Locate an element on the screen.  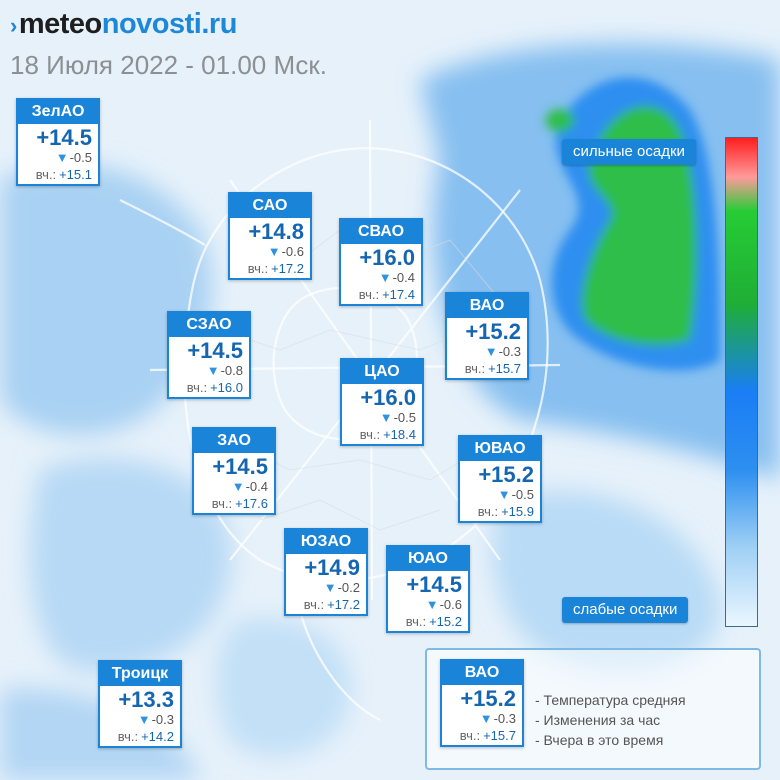
legend-average-temperature: - Температура средняя is located at coordinates (610, 700).